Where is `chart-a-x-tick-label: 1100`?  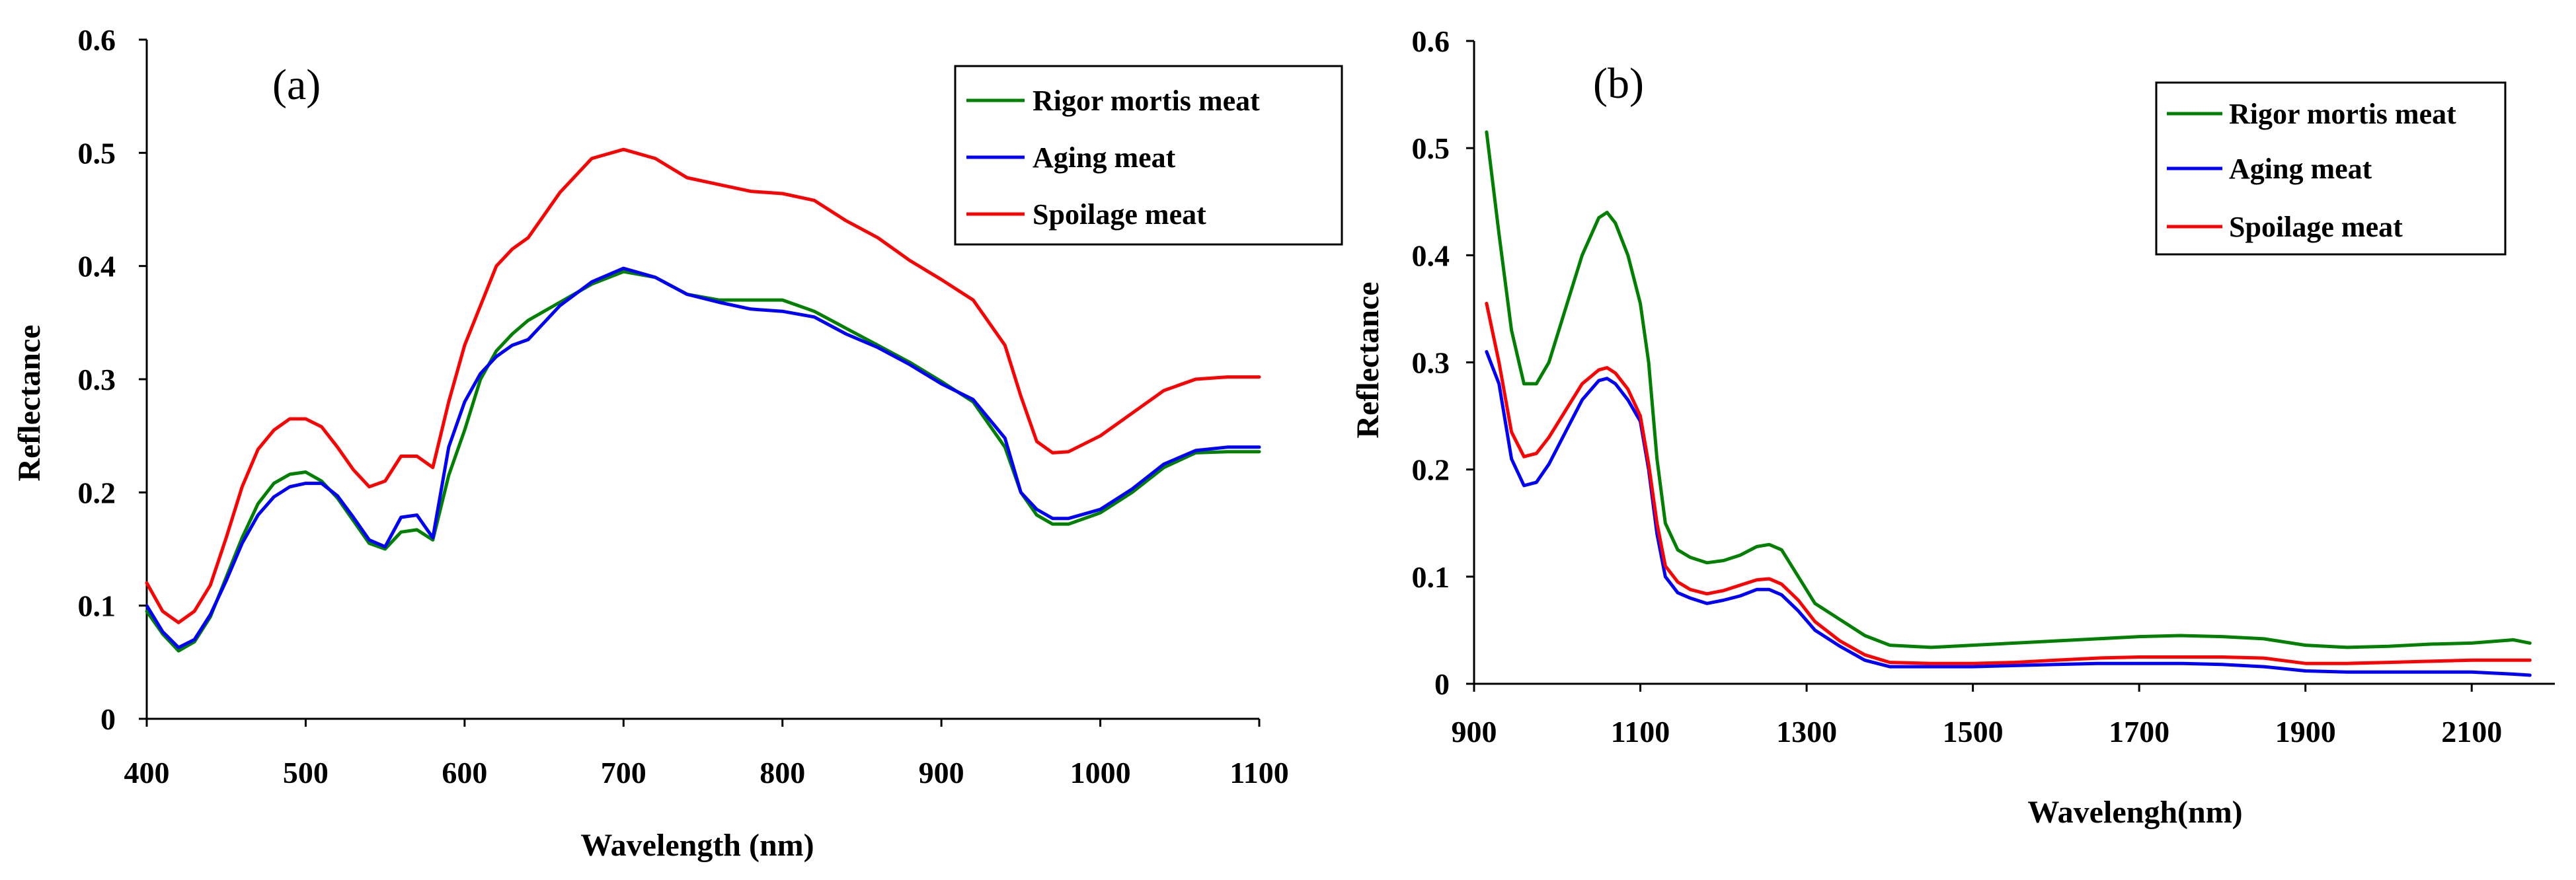 chart-a-x-tick-label: 1100 is located at coordinates (1258, 772).